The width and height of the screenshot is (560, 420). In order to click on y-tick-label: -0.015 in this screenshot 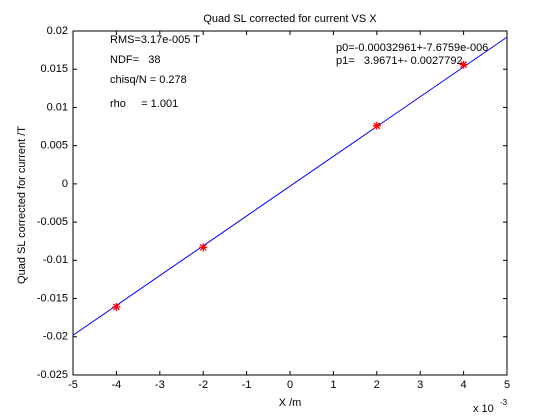, I will do `click(52, 298)`.